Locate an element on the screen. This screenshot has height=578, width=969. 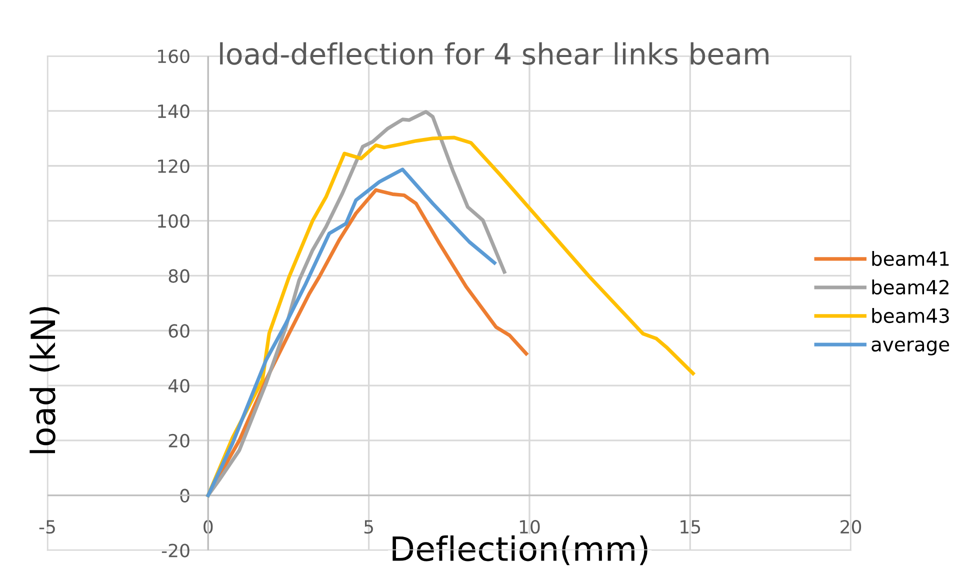
y-tick-label: 120 is located at coordinates (174, 166).